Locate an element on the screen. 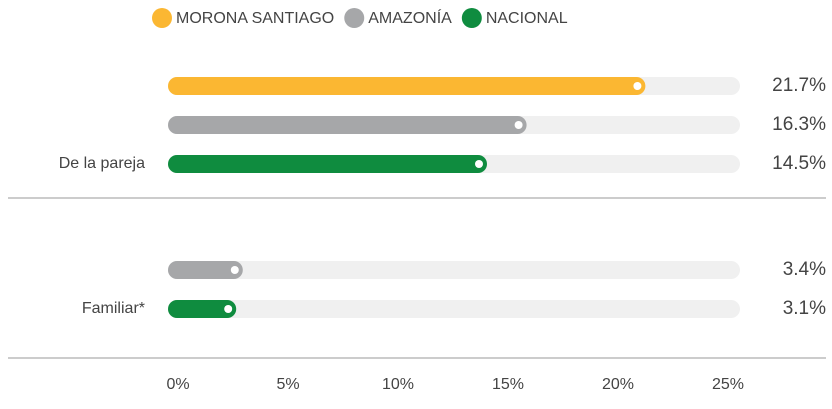  legend-label: NACIONAL is located at coordinates (527, 18).